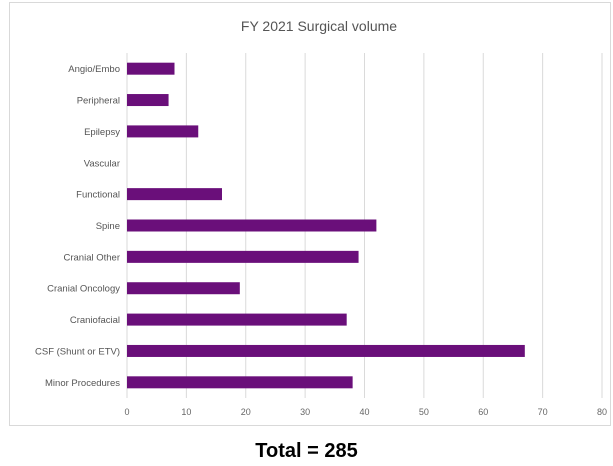  Describe the element at coordinates (77, 351) in the screenshot. I see `category-label: CSF (Shunt or ETV)` at that location.